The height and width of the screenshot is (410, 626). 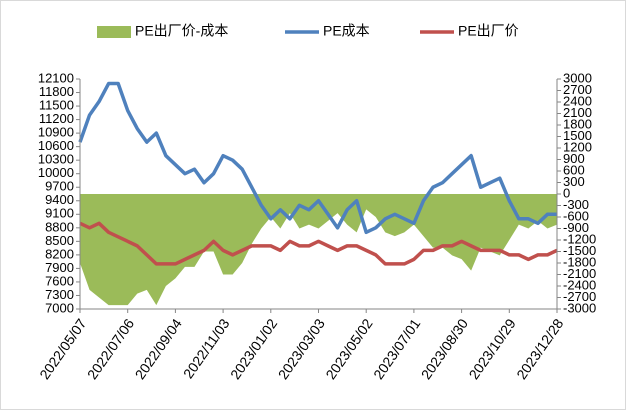 What do you see at coordinates (579, 296) in the screenshot?
I see `y2-tick-label: -2700` at bounding box center [579, 296].